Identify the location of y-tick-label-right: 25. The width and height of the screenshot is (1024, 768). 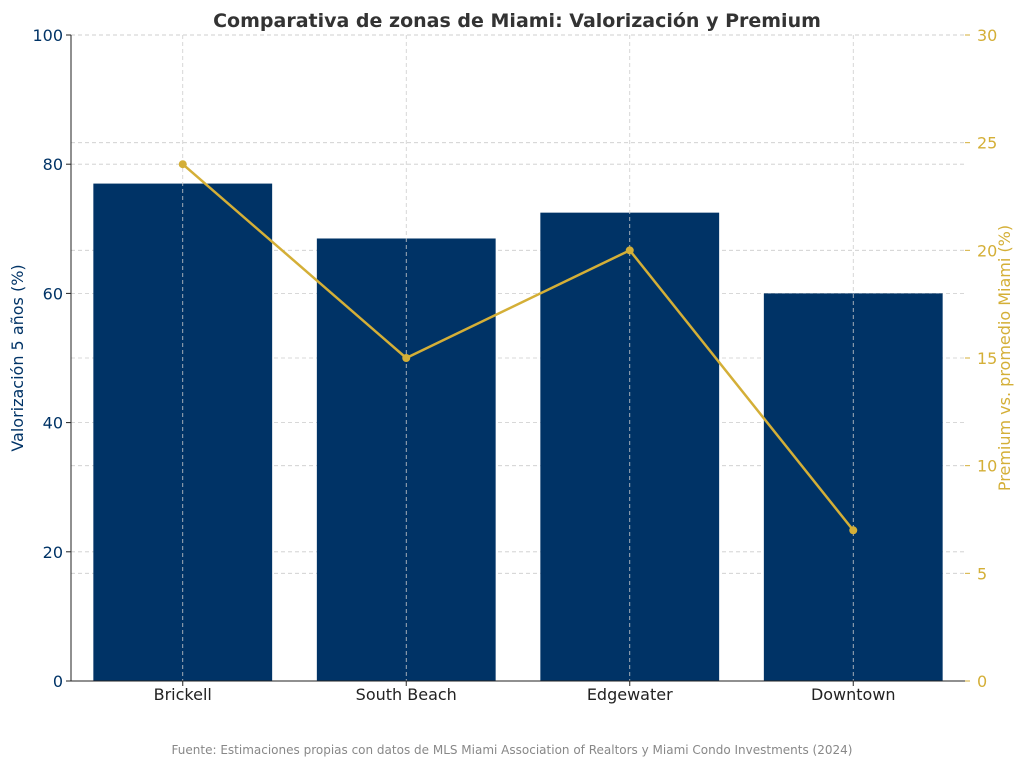
(987, 143).